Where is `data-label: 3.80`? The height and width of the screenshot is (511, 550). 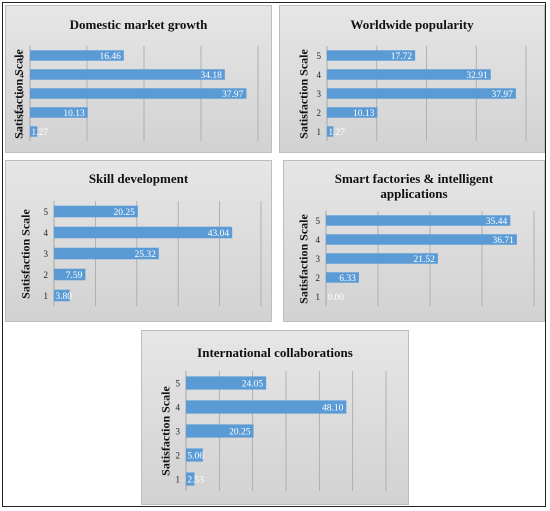 data-label: 3.80 is located at coordinates (63, 297).